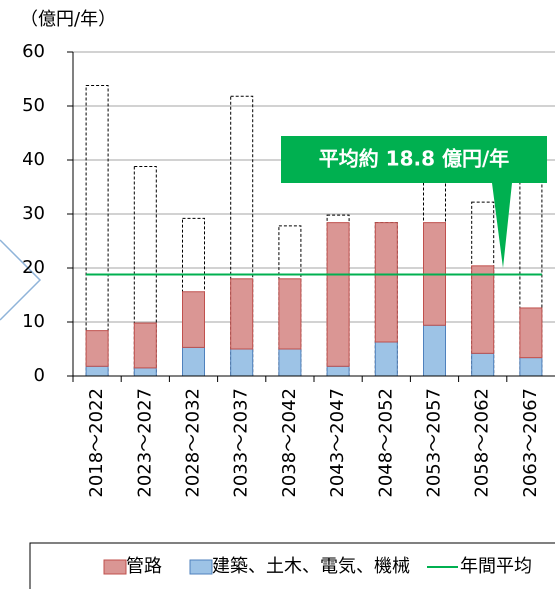 This screenshot has height=589, width=555. Describe the element at coordinates (193, 443) in the screenshot. I see `x-tick-label: 2028～2032` at that location.